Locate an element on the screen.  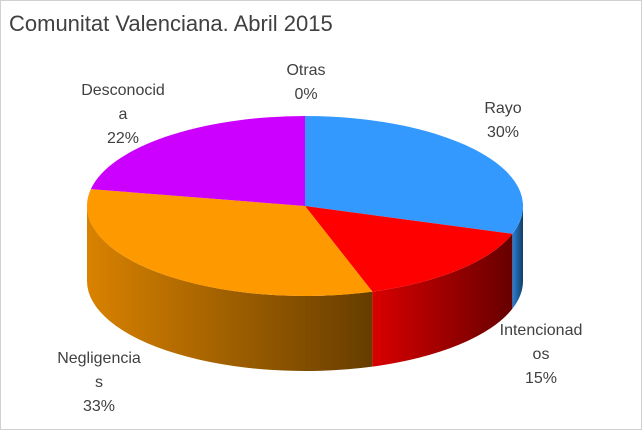
label-value: 33% is located at coordinates (99, 406).